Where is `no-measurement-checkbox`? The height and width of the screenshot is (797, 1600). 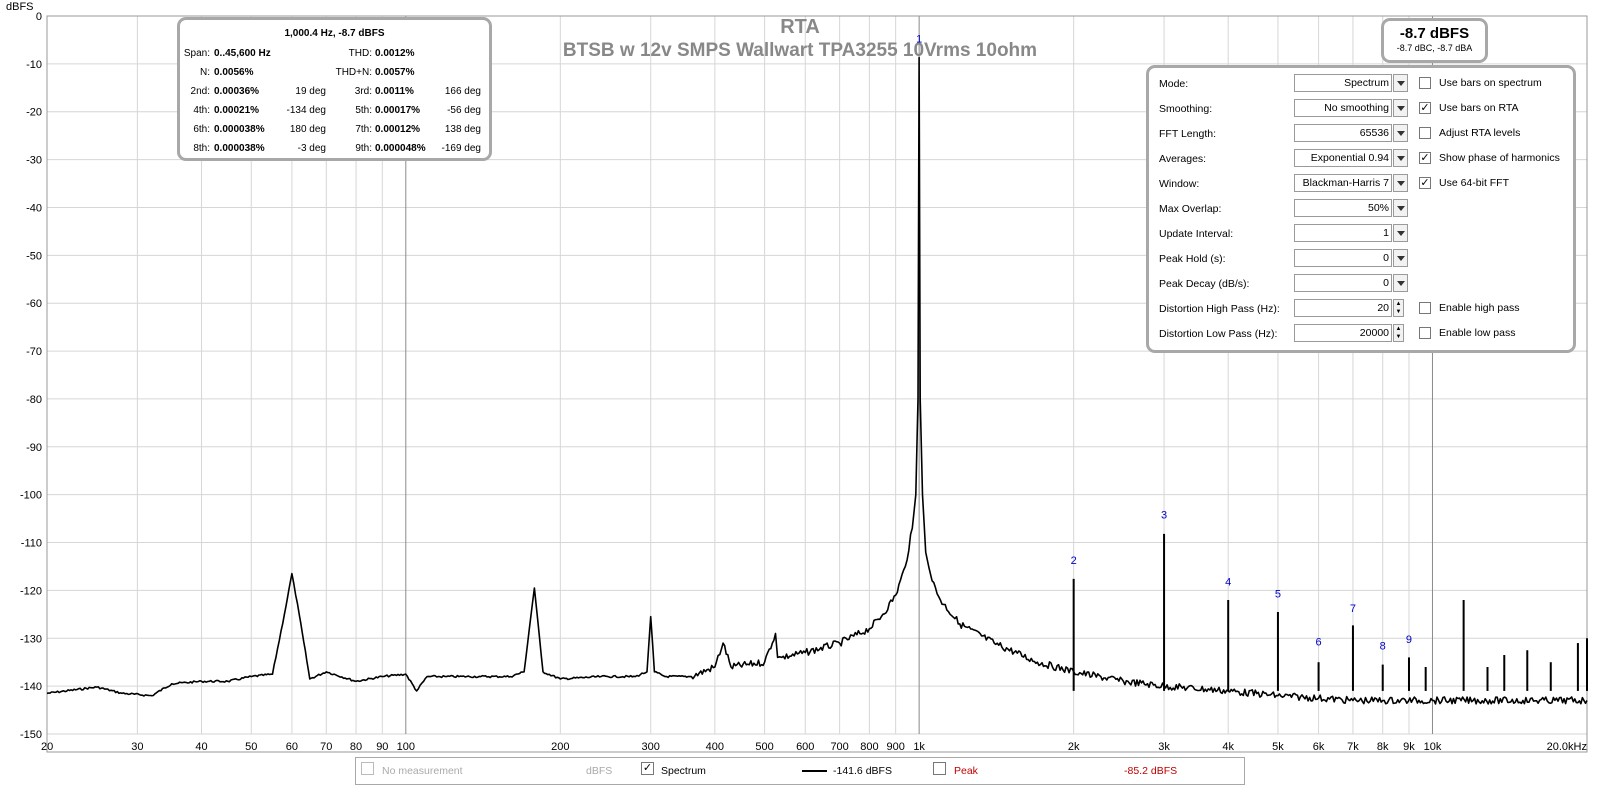
no-measurement-checkbox is located at coordinates (367, 768).